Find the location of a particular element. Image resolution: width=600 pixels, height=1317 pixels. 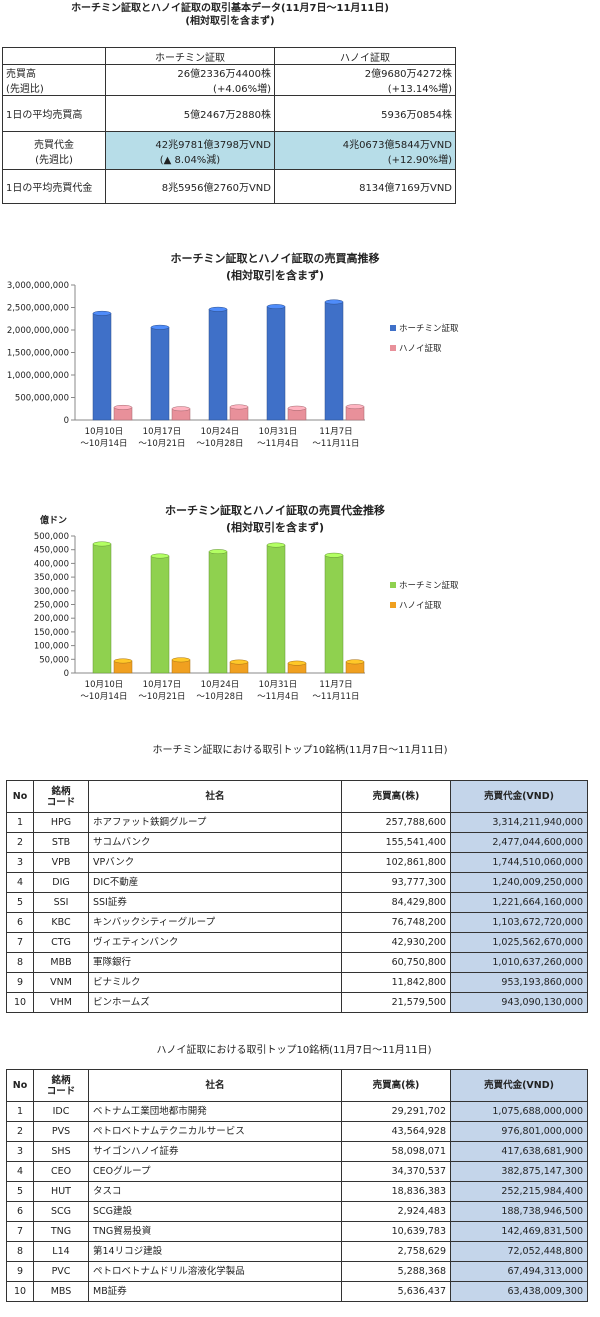

summary-row-label: 売買代金 (先週比) is located at coordinates (54, 150).